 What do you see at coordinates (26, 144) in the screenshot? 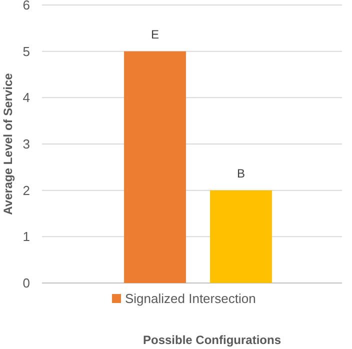
I see `y-tick-label: 3` at bounding box center [26, 144].